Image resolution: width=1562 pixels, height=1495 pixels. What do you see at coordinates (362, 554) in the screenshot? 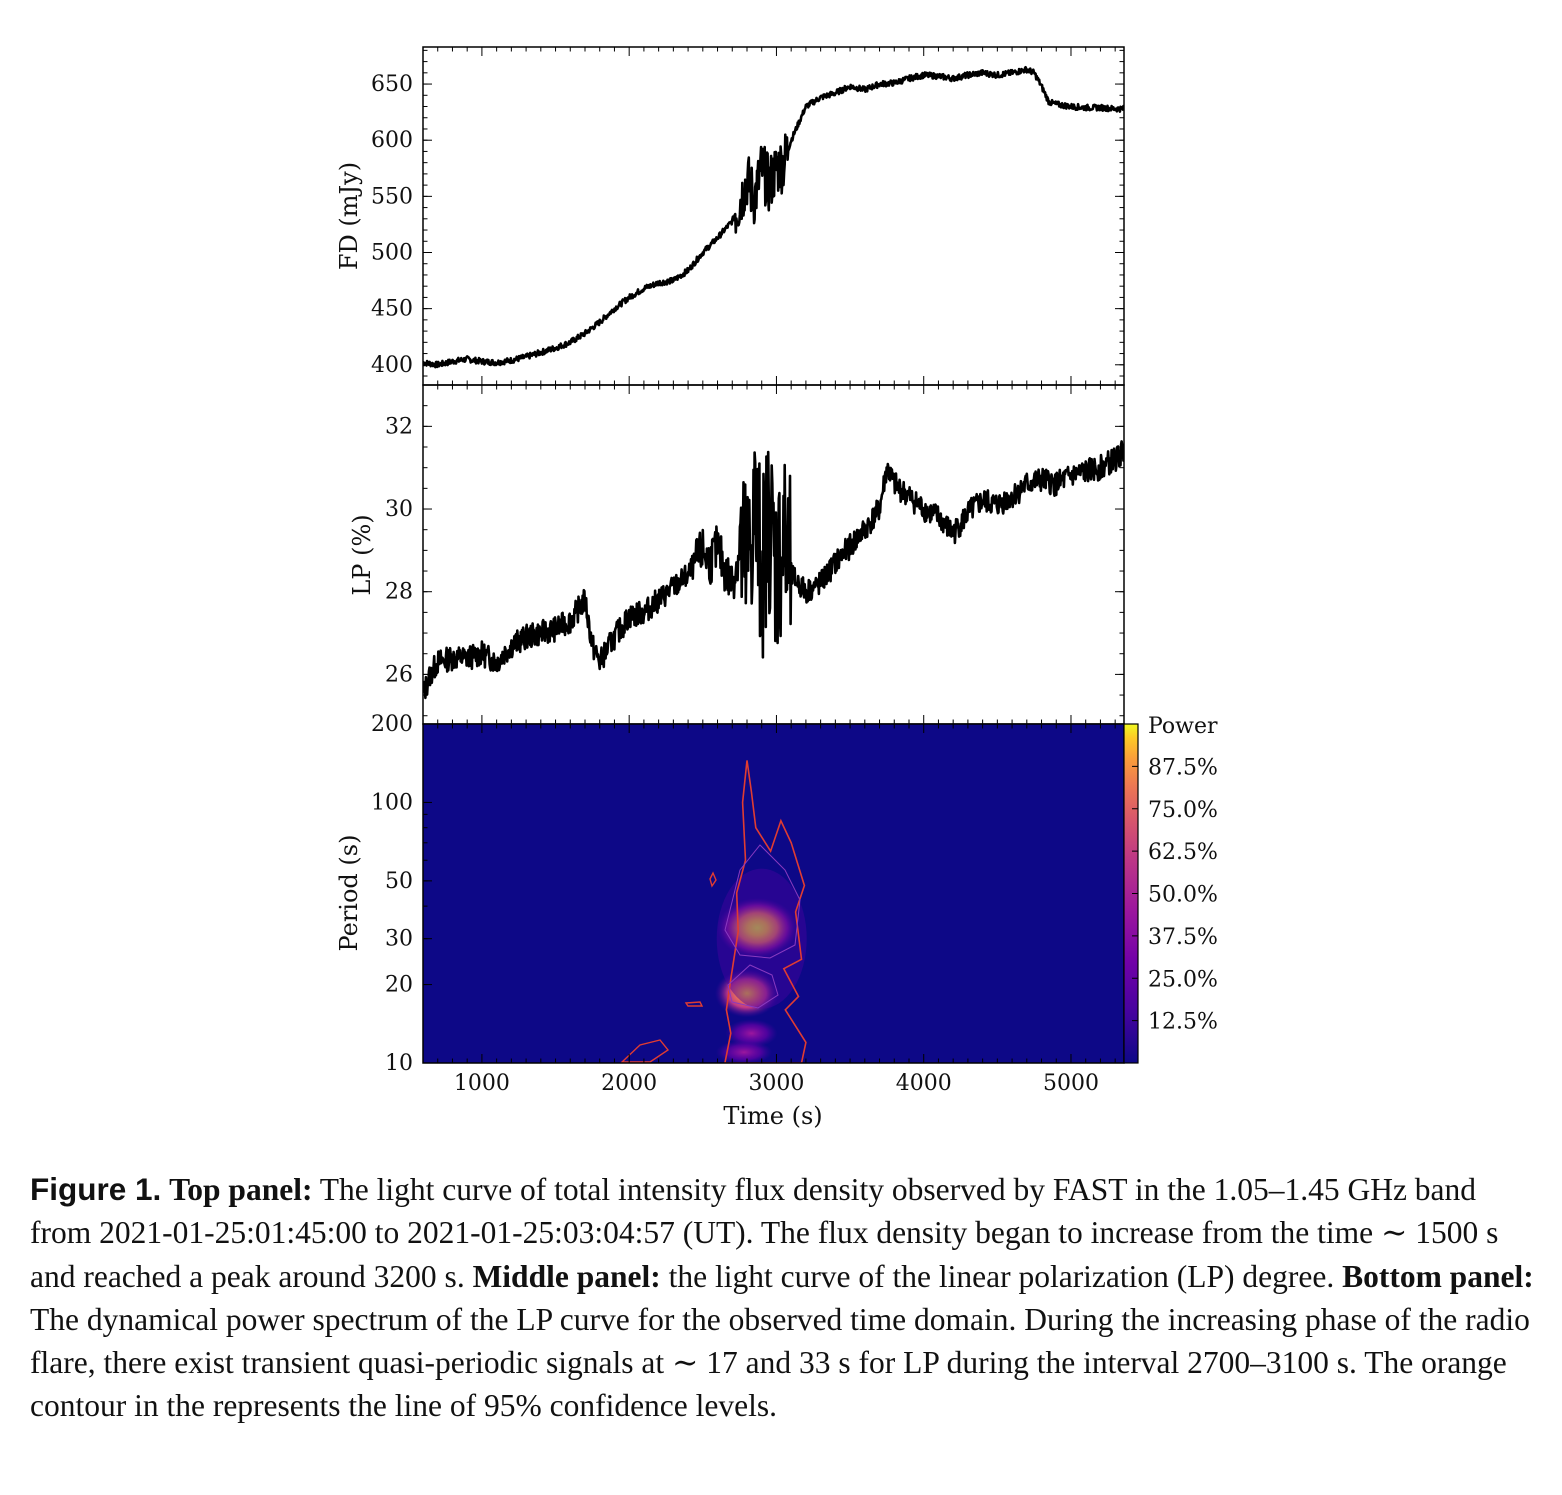
I see `middle-ylabel: LP (%)` at bounding box center [362, 554].